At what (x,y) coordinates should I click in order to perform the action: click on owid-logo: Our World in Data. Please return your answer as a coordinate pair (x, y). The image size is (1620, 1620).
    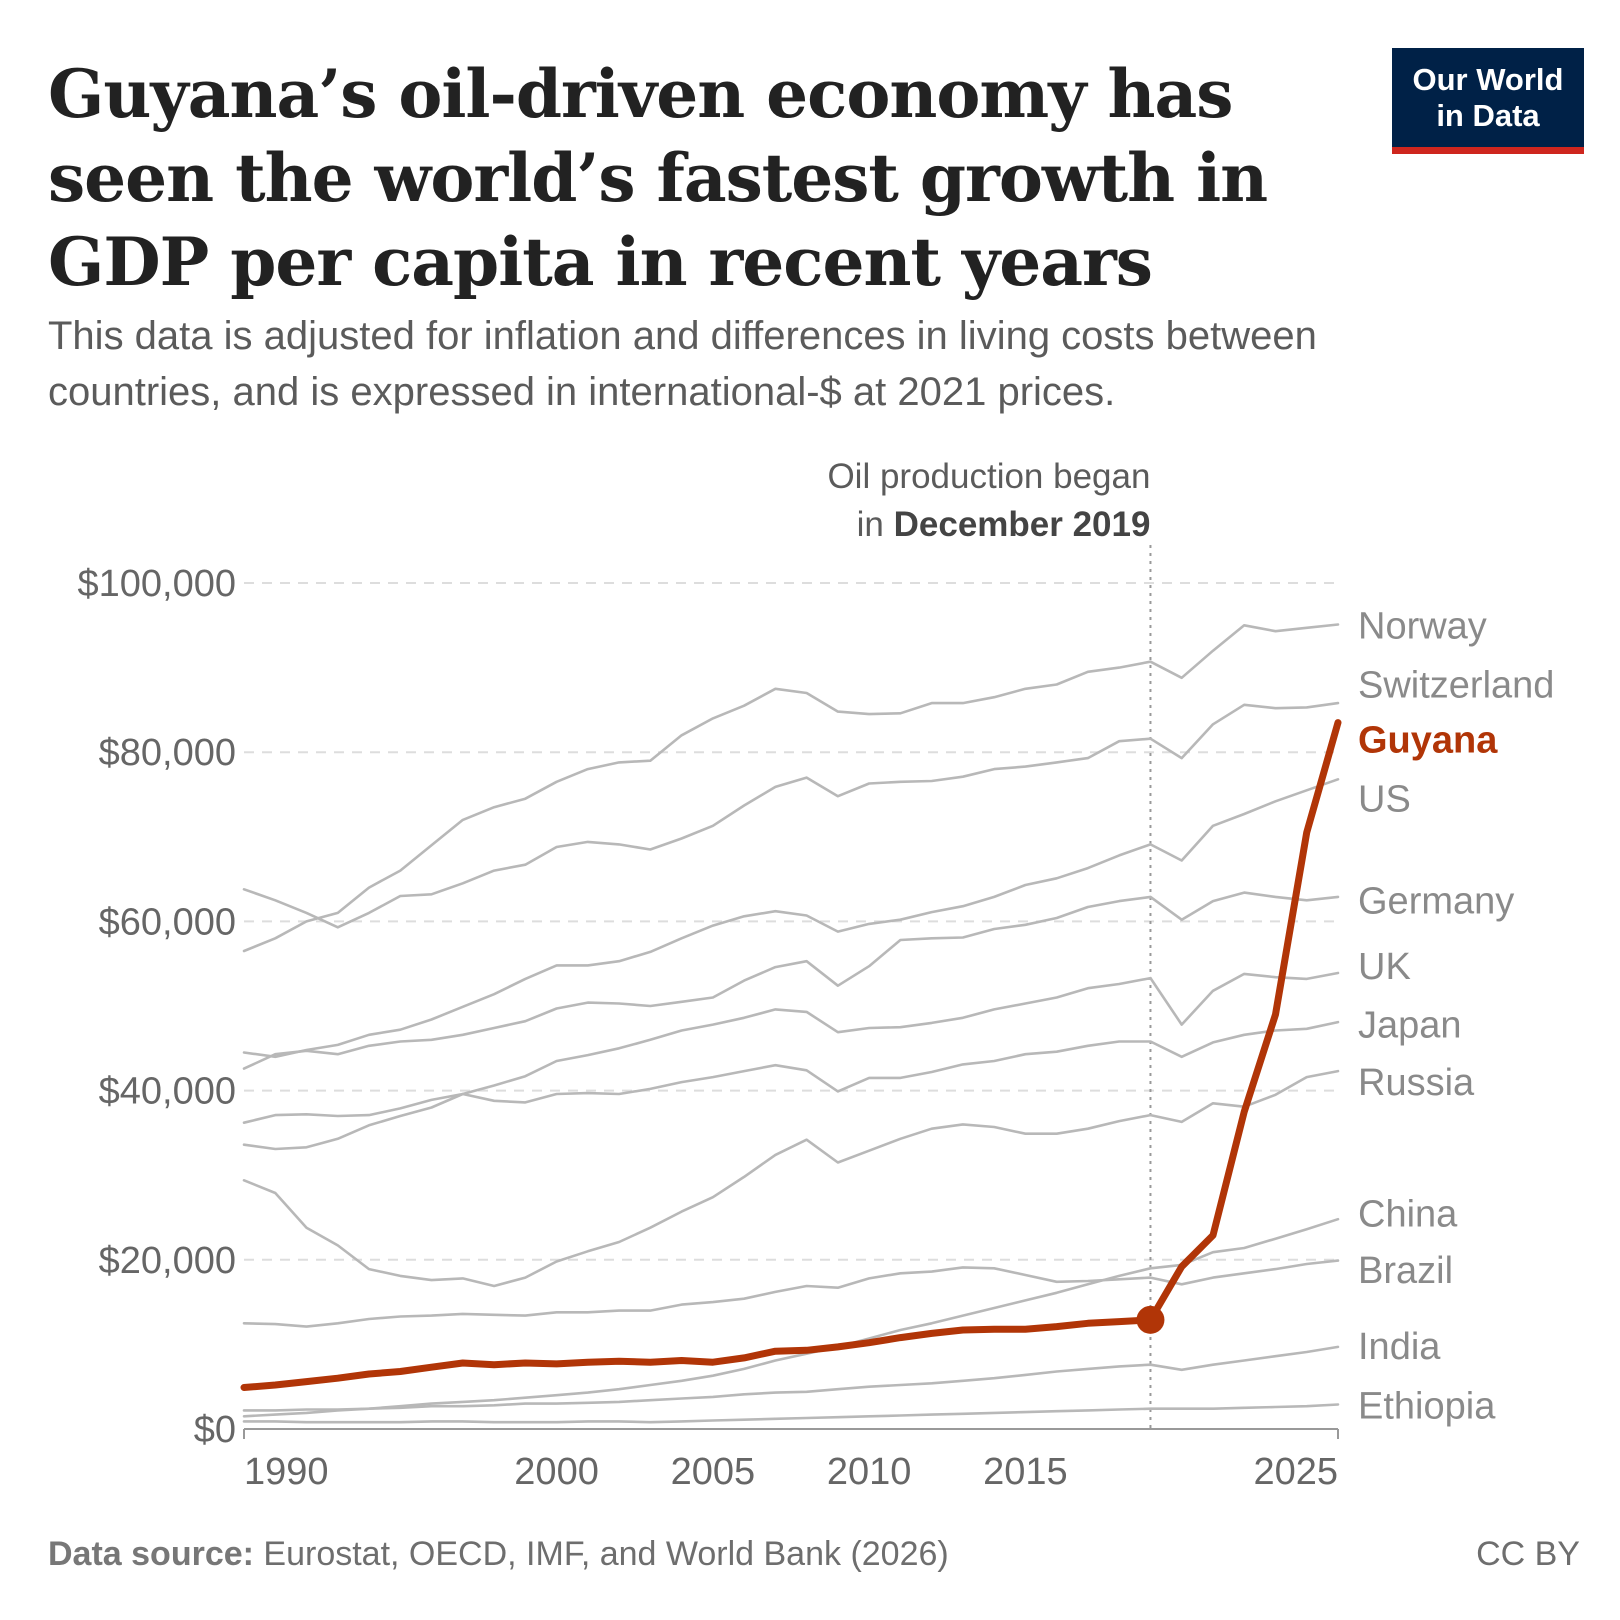
    Looking at the image, I should click on (1488, 101).